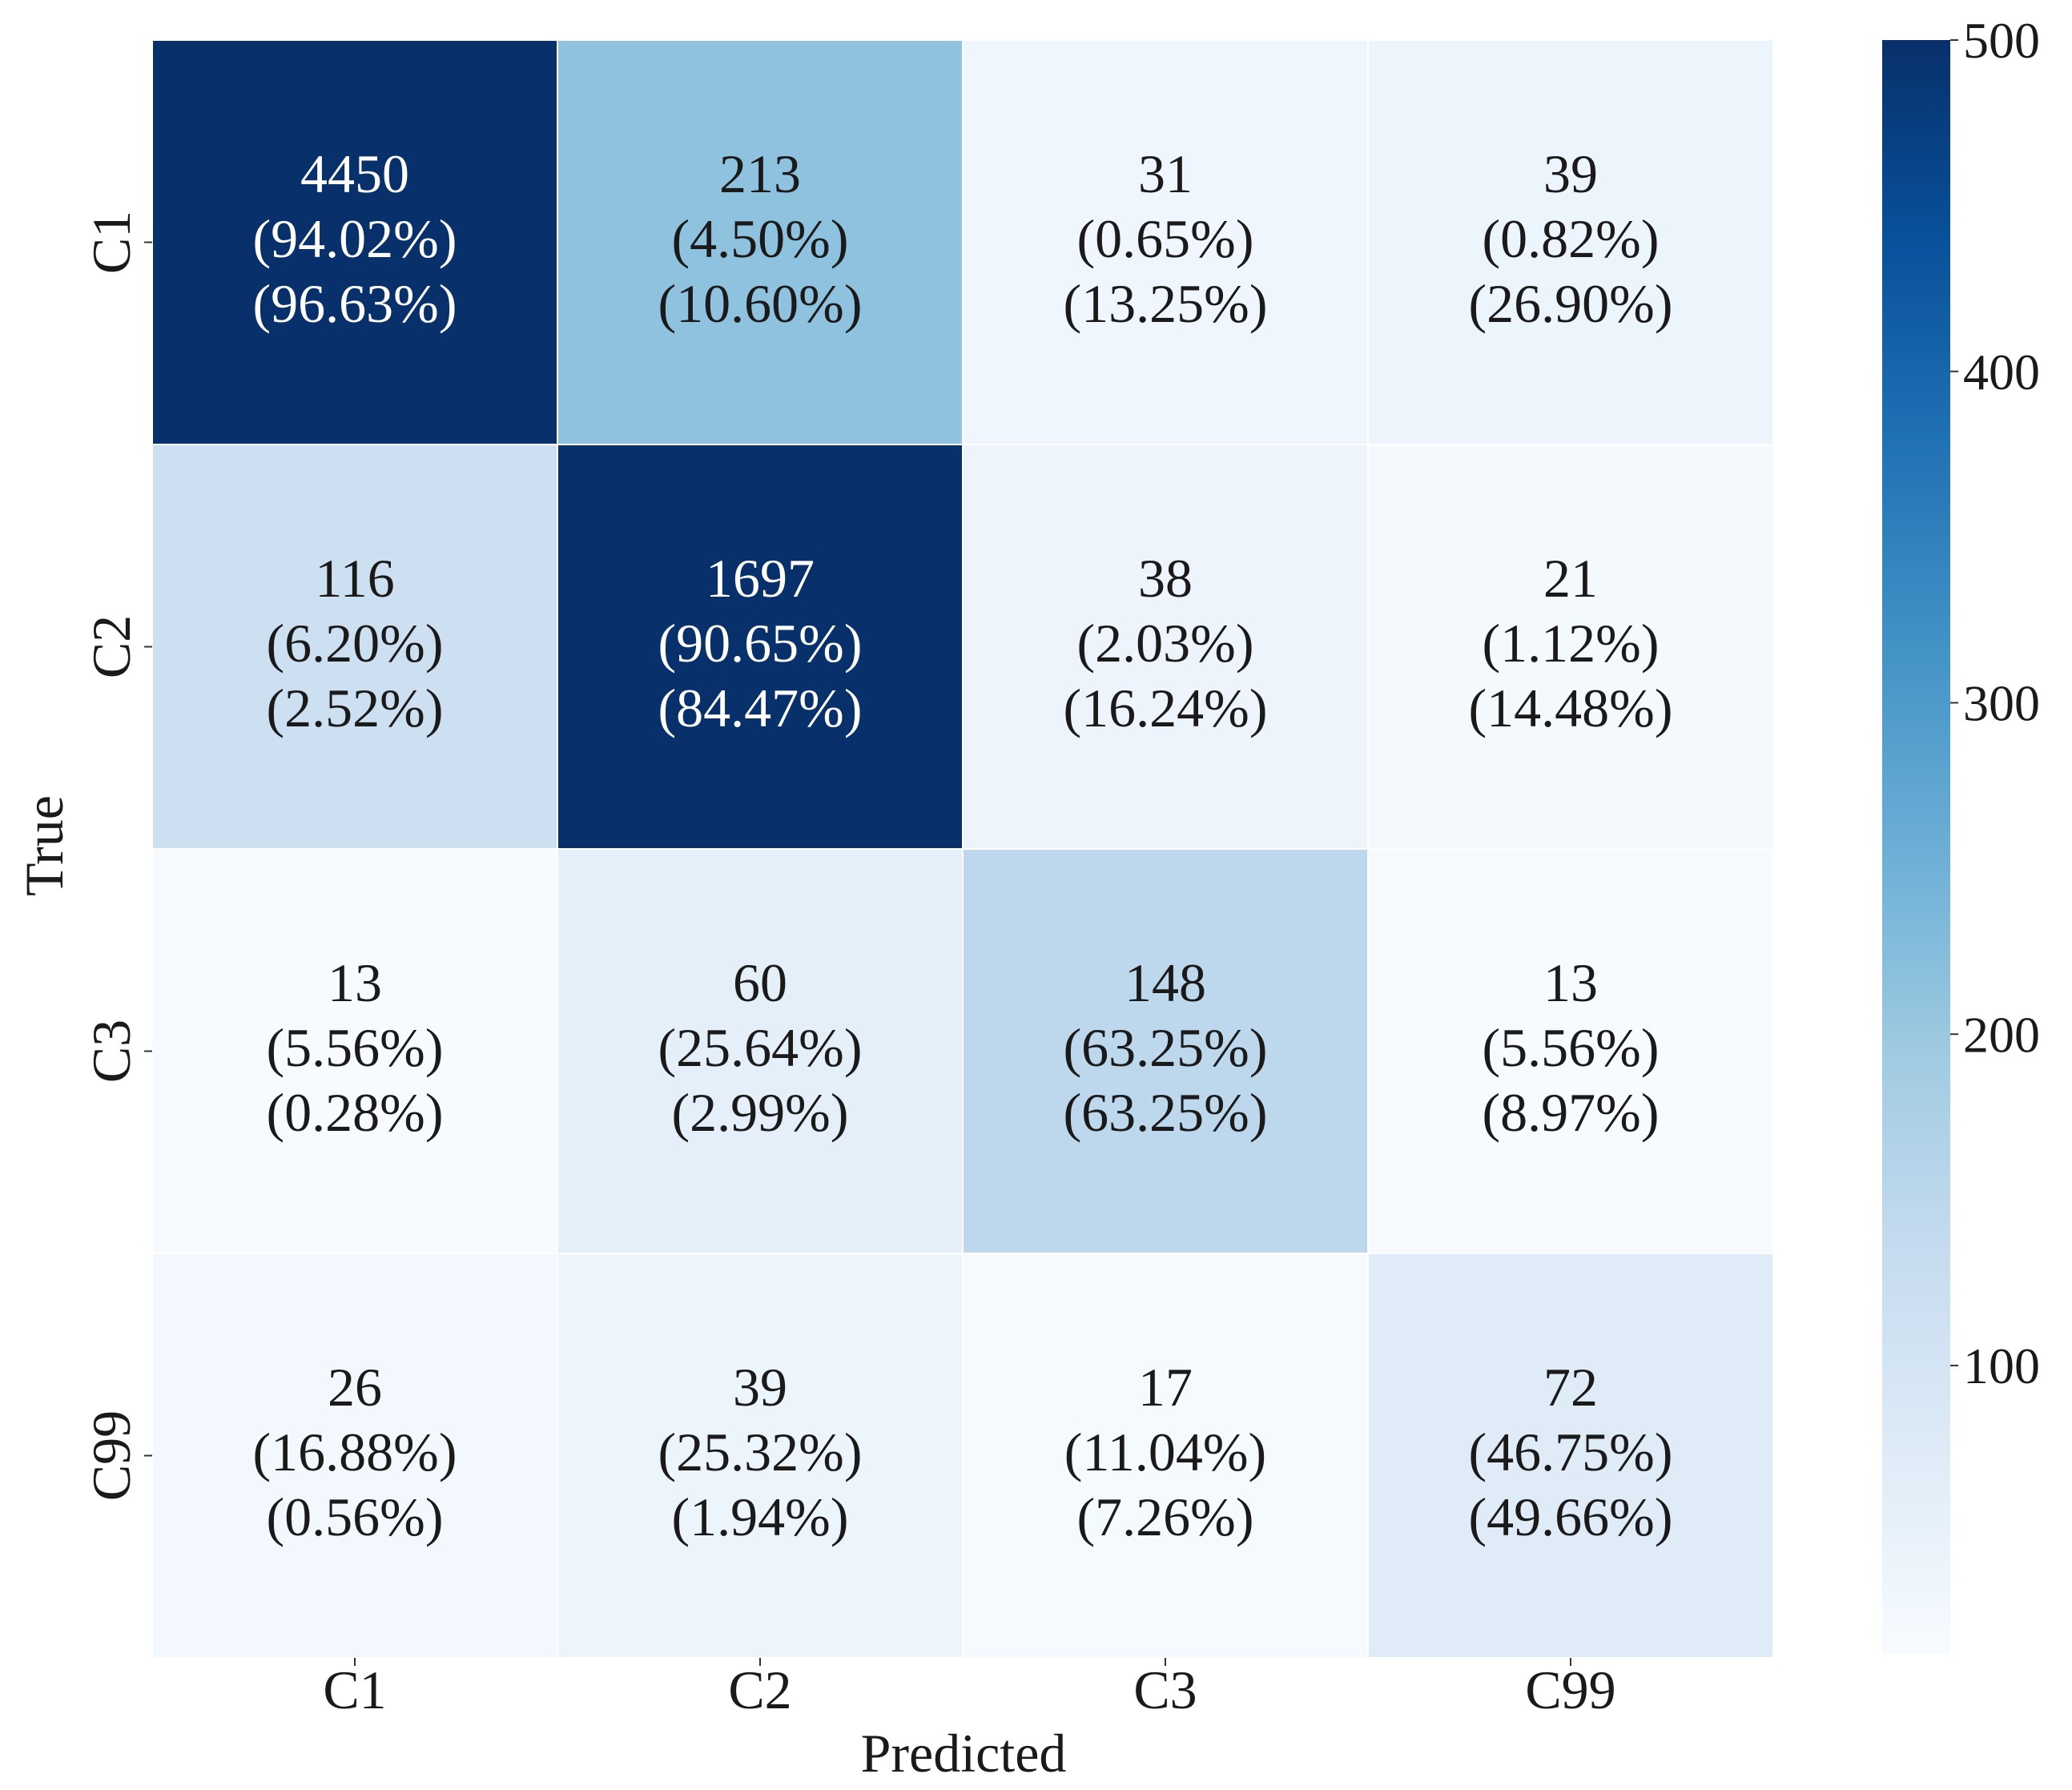 The height and width of the screenshot is (1790, 2072). Describe the element at coordinates (2001, 40) in the screenshot. I see `colorbar-tick-label: 500` at that location.